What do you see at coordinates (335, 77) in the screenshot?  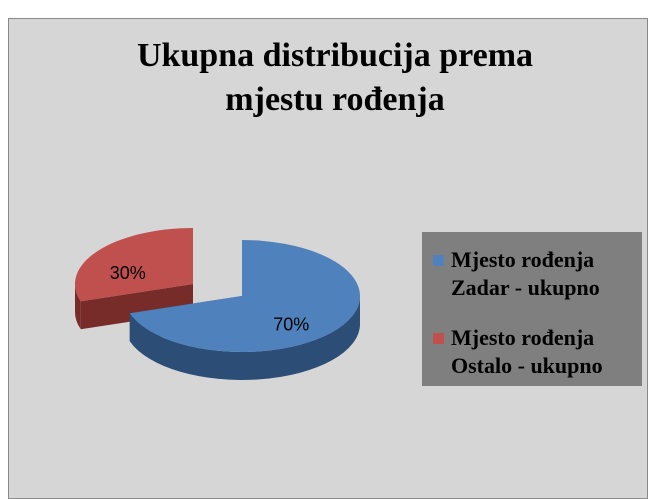 I see `chart-title: Ukupna distribucija prema mjestu rođenja` at bounding box center [335, 77].